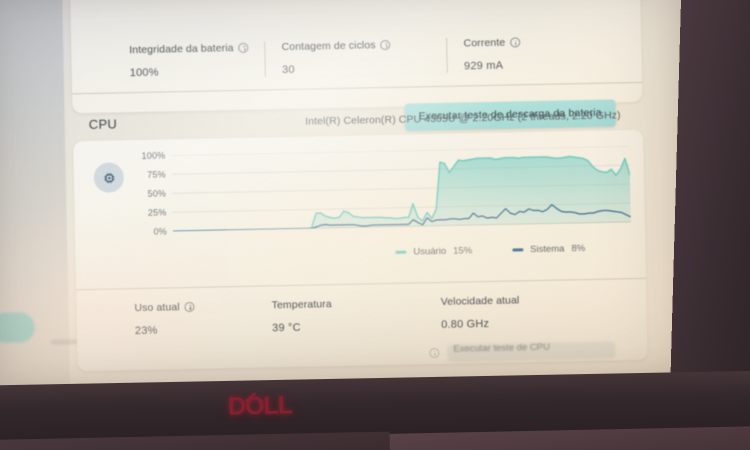  Describe the element at coordinates (153, 155) in the screenshot. I see `y-tick-label: 100%` at that location.